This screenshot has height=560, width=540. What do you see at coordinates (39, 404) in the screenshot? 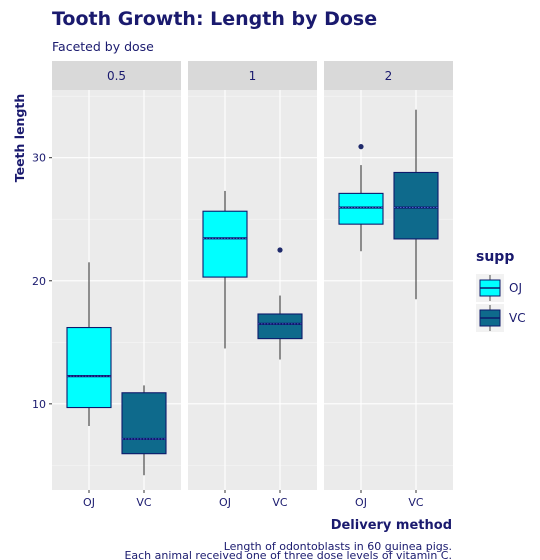
I see `y-tick-label: 10` at bounding box center [39, 404].